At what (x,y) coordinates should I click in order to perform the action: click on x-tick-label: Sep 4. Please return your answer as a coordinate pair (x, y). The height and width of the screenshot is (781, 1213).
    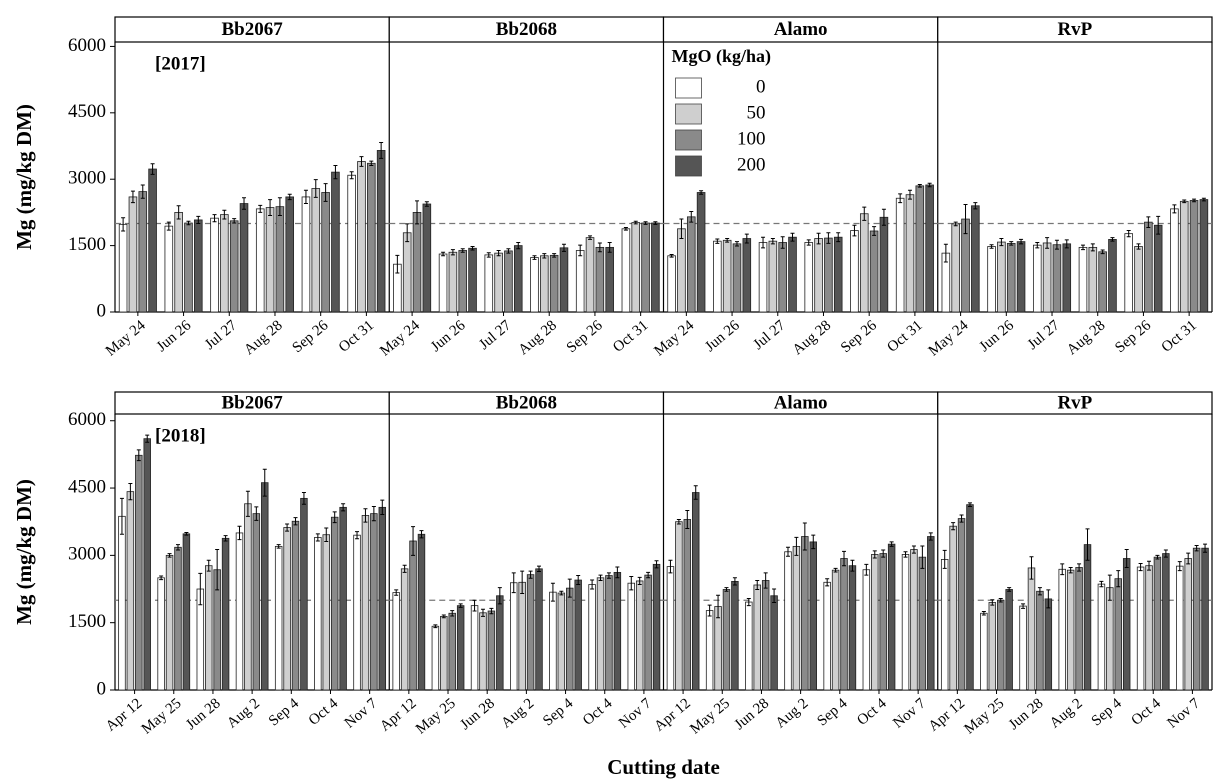
    Looking at the image, I should click on (832, 712).